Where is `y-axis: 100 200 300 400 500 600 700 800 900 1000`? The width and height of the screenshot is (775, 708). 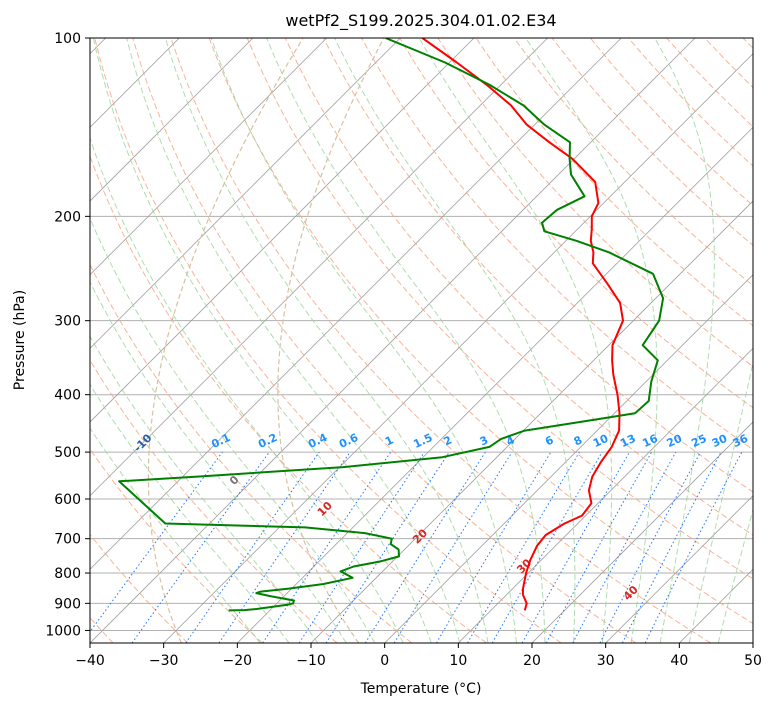
y-axis: 100 200 300 400 500 600 700 800 900 1000 is located at coordinates (67, 335).